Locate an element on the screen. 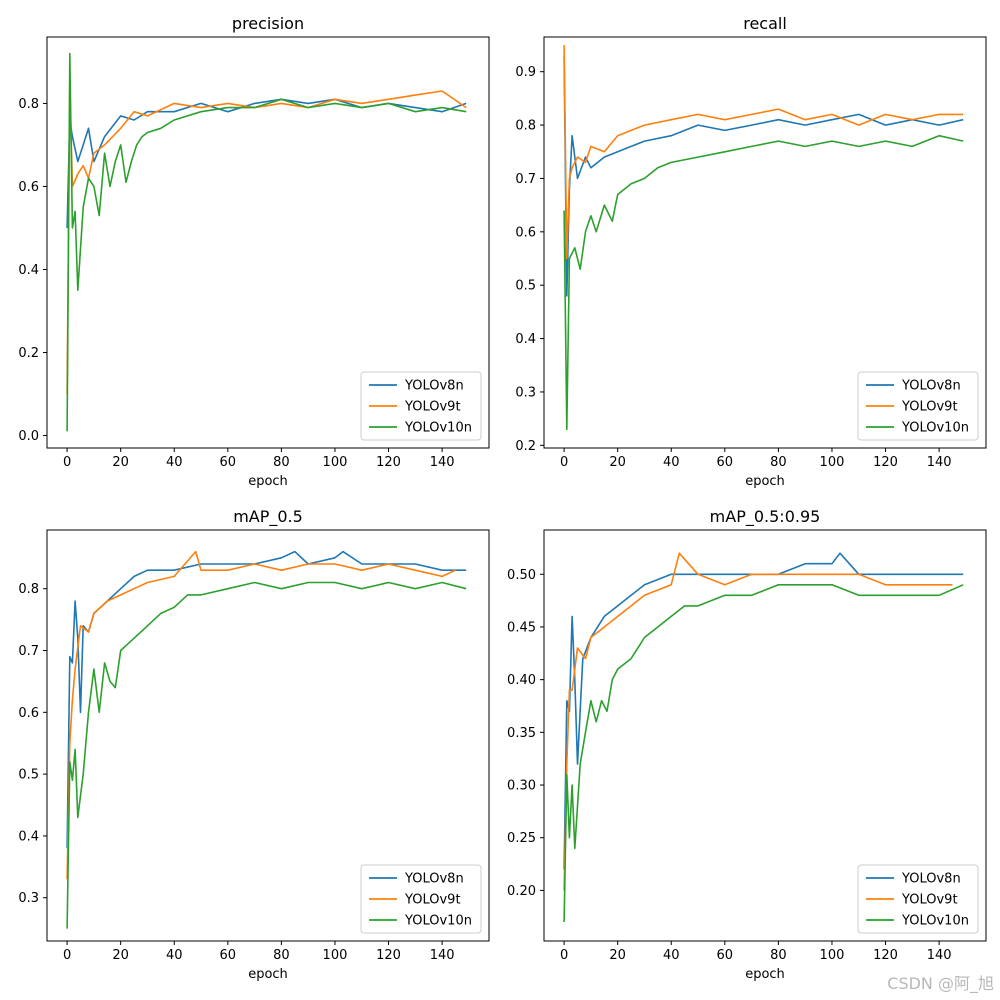 This screenshot has width=1000, height=1000. y-tick-label: 0.35 is located at coordinates (521, 733).